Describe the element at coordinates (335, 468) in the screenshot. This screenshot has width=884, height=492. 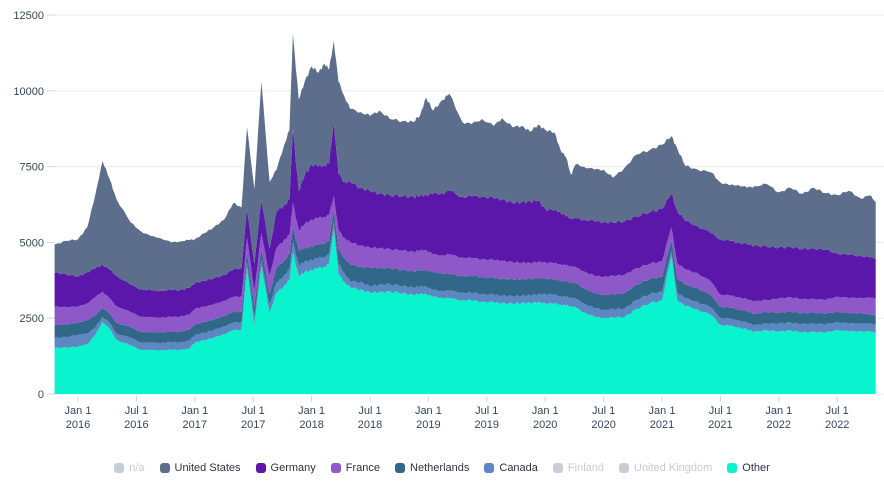
I see `legend-swatch-france` at that location.